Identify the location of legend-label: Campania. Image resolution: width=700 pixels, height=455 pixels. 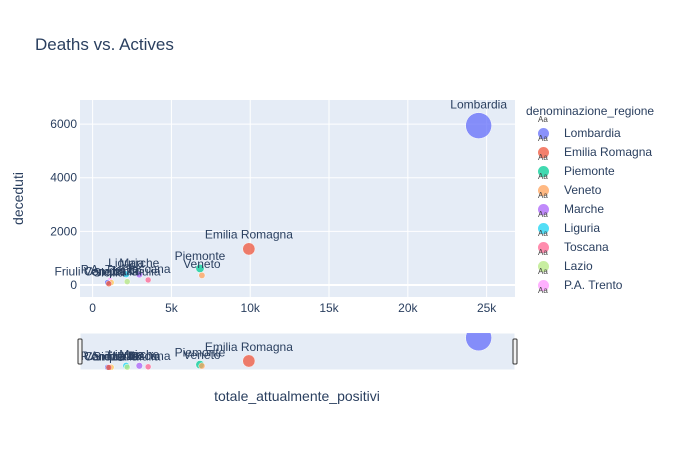
(591, 298).